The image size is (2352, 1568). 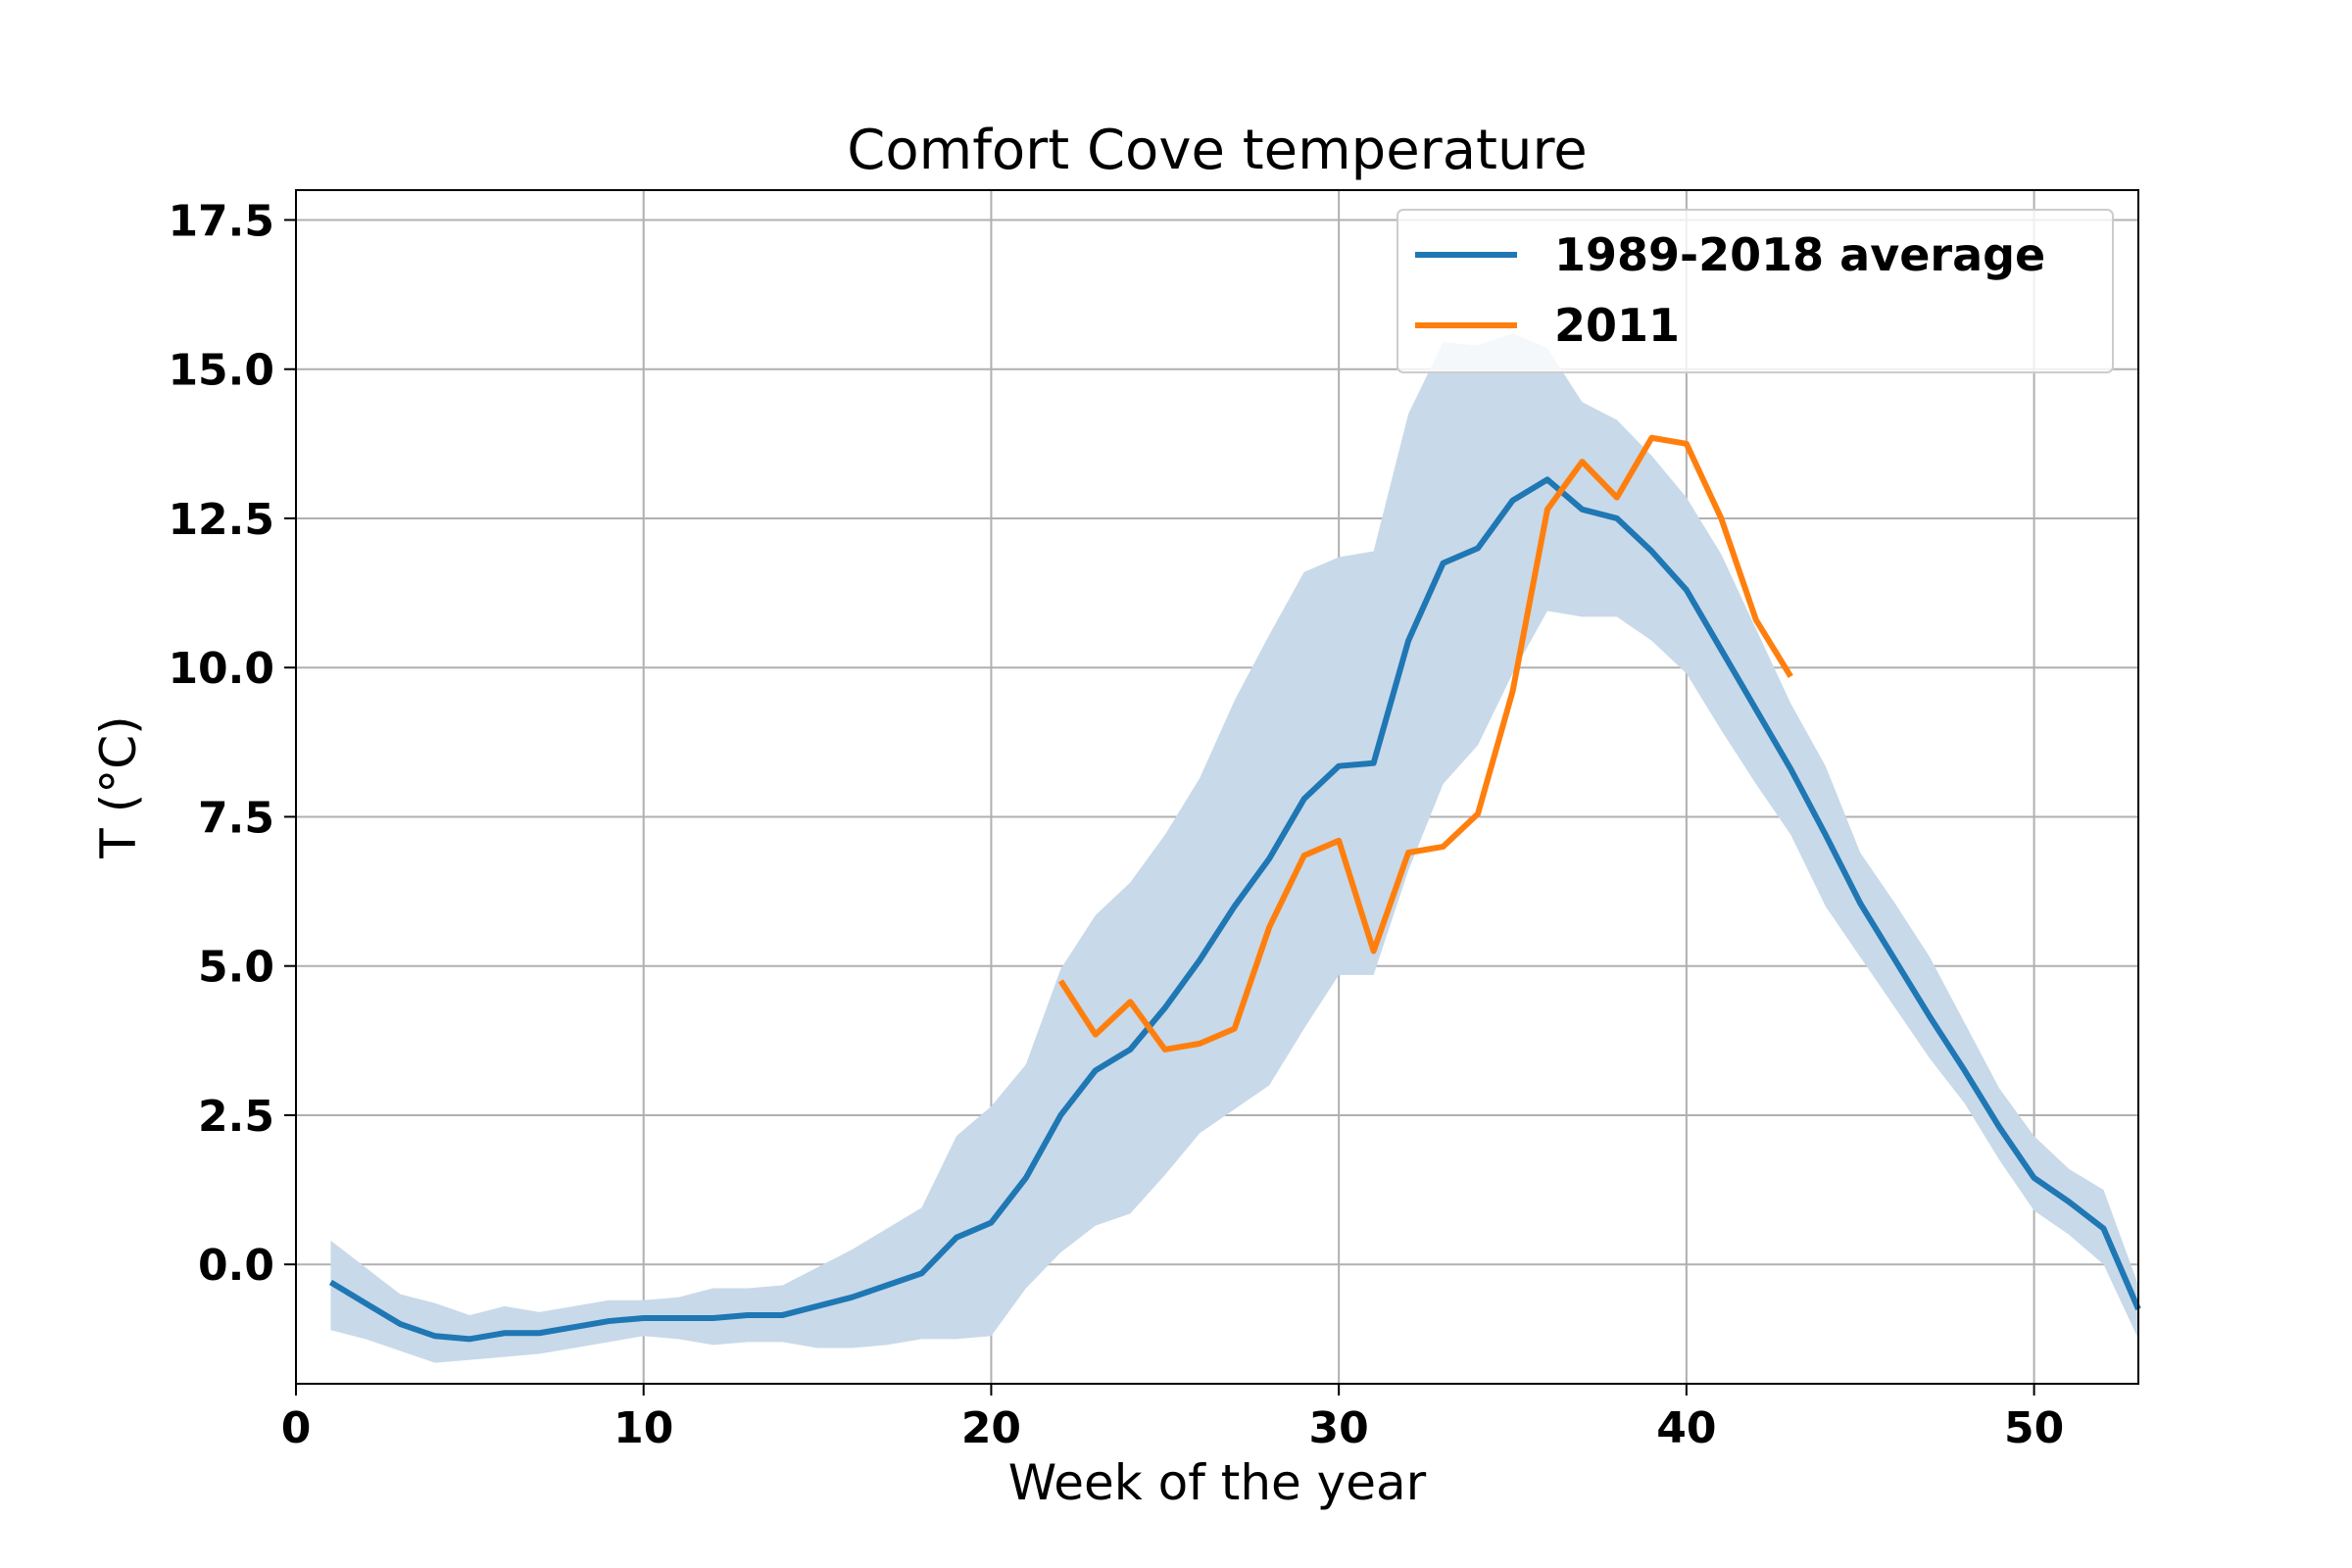 I want to click on y-tick-label: 15.0, so click(x=221, y=371).